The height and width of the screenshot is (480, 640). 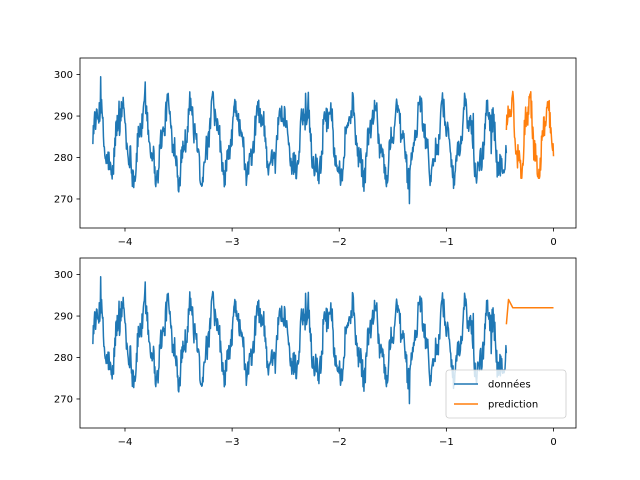 I want to click on legend-label: données, so click(x=509, y=385).